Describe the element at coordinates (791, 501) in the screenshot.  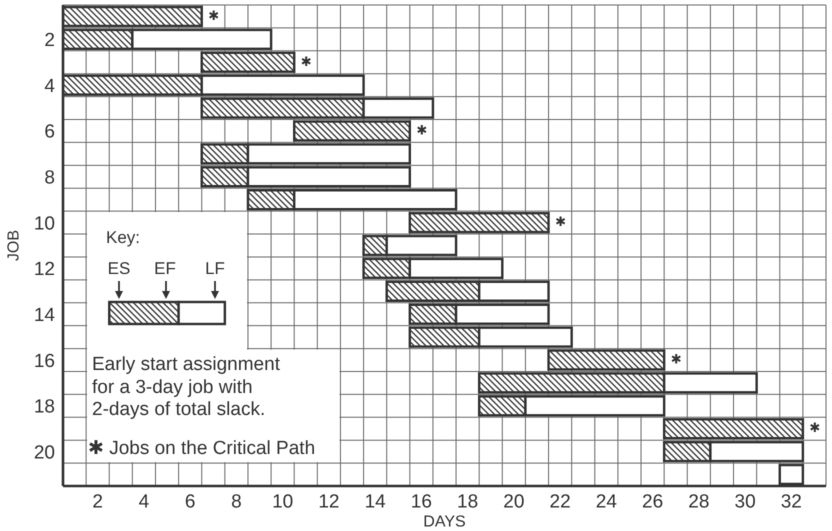
I see `x-tick-label: 32` at that location.